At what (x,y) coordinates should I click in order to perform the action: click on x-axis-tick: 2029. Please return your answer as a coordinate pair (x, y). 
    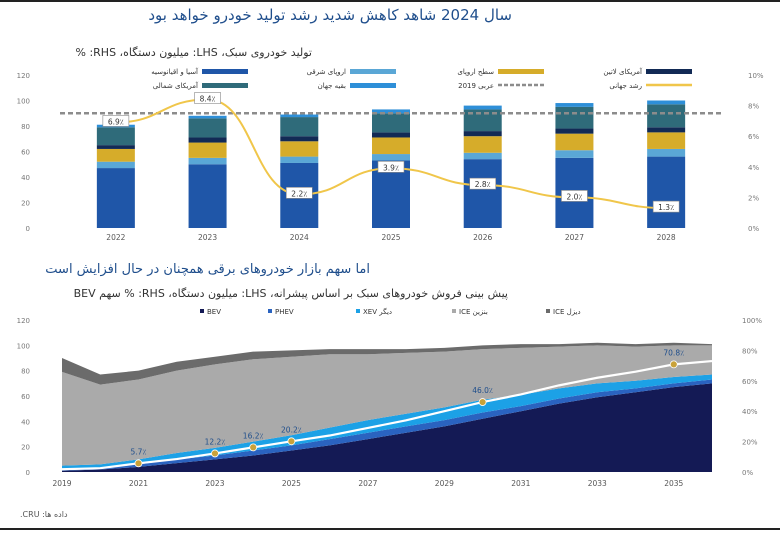
    Looking at the image, I should click on (444, 483).